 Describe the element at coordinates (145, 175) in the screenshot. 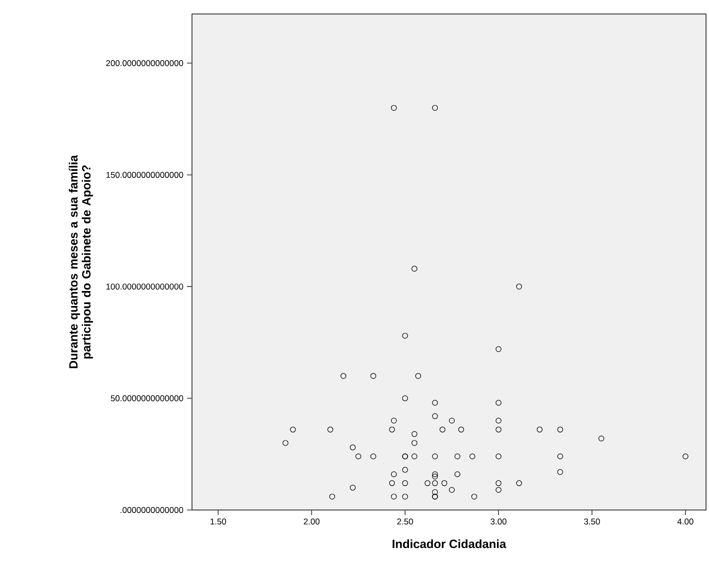

I see `y-tick-label: 150.0000000000000` at that location.